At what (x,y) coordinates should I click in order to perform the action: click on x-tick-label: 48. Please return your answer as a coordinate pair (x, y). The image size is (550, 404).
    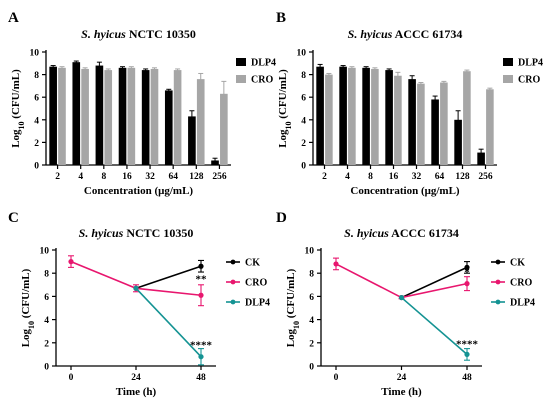
    Looking at the image, I should click on (467, 378).